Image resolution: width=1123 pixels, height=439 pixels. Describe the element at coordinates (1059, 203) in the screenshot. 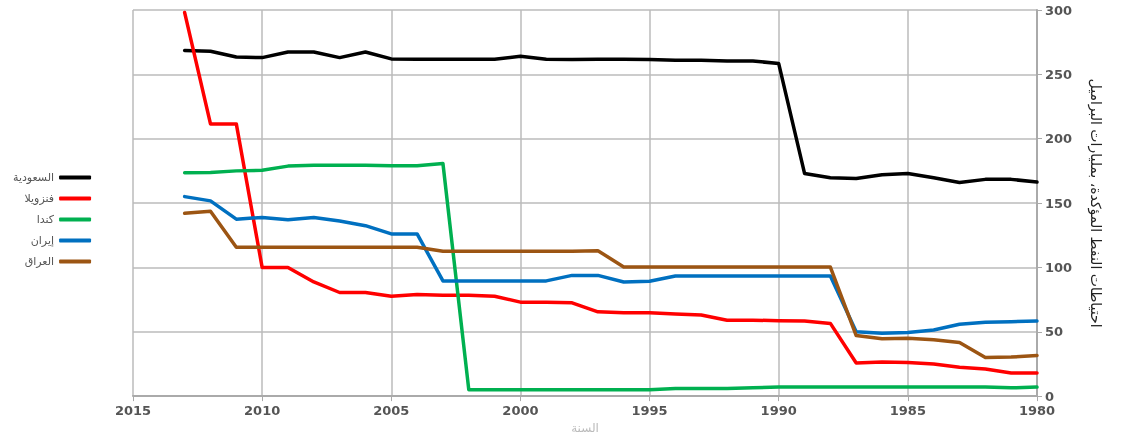

I see `y-tick-label: 150` at that location.